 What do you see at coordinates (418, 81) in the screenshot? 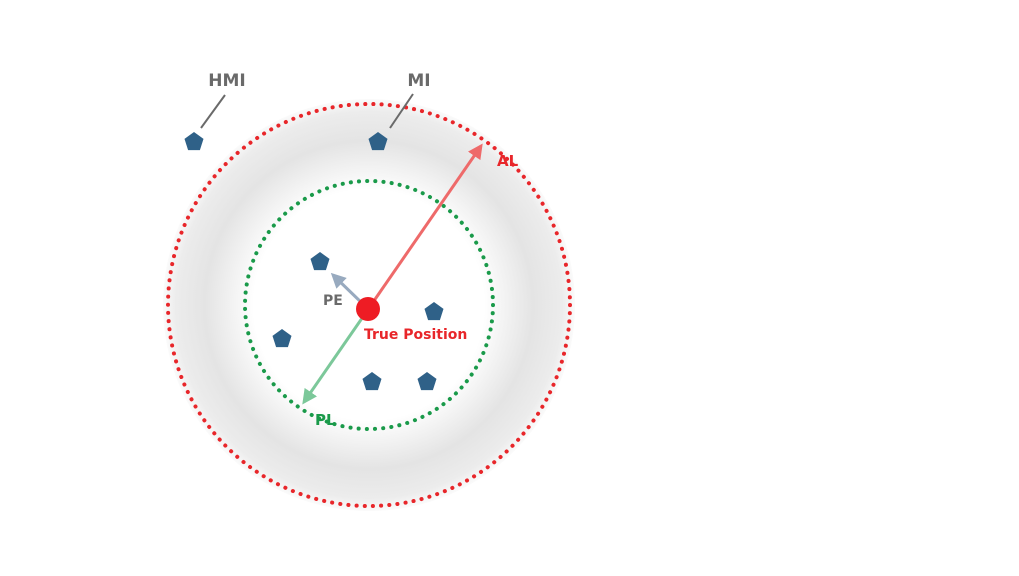
I see `mi-label: MI` at bounding box center [418, 81].